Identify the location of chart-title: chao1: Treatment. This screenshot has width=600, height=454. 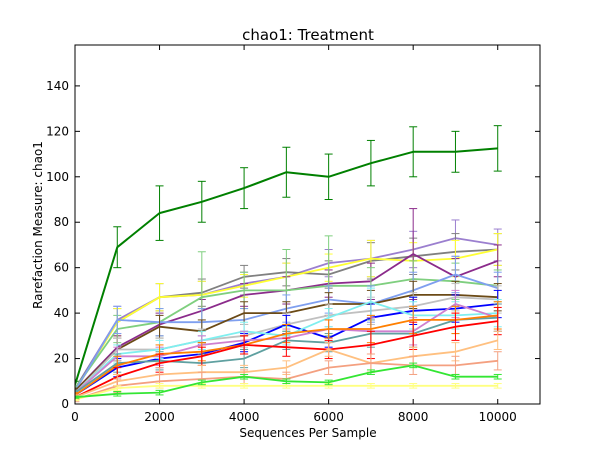
(308, 35).